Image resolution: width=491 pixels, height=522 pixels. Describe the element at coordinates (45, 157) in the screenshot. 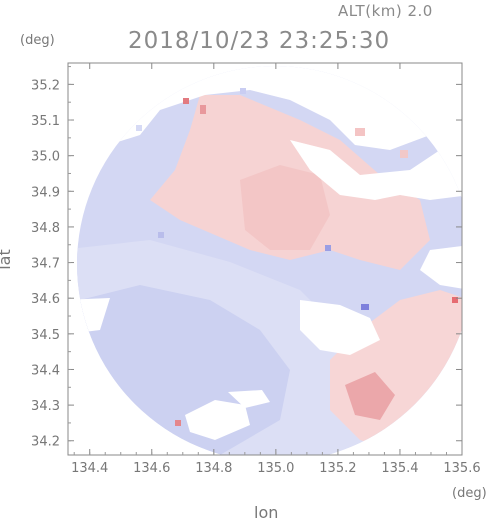

I see `y-tick-label: 35.0` at that location.